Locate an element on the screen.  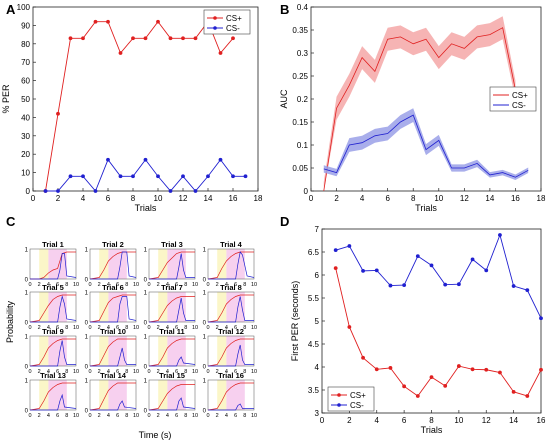
series-line is located at coordinates (438, 332).